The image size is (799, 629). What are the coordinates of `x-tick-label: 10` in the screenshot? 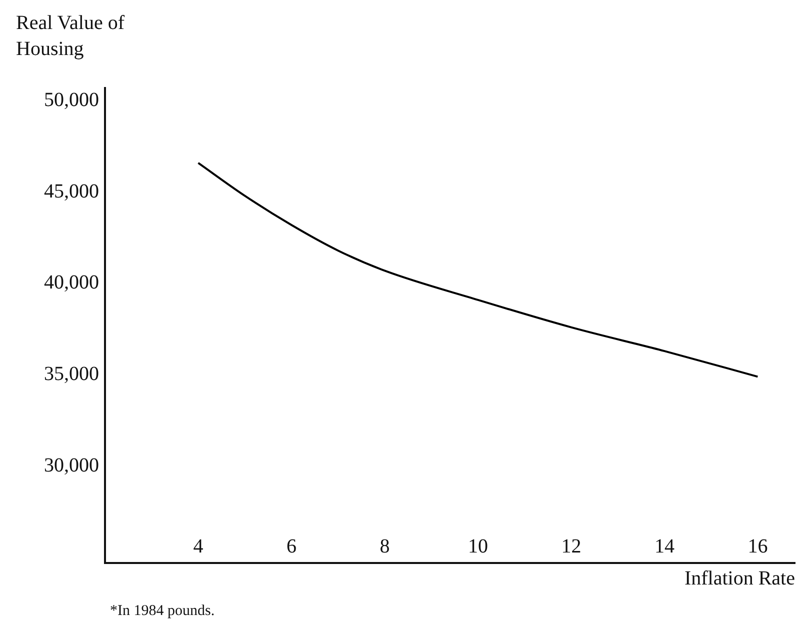 It's located at (478, 546).